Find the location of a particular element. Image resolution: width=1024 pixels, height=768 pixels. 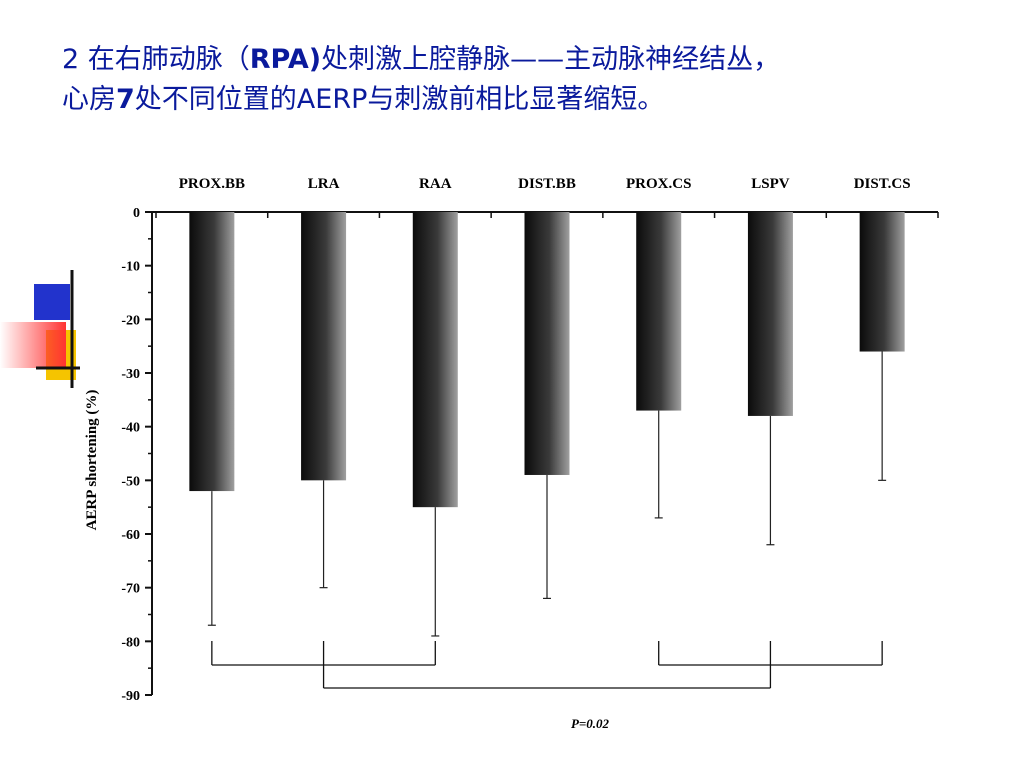

title-line-2: 心房7处不同位置的AERP与刺激前相比显著缩短。 is located at coordinates (532, 100).